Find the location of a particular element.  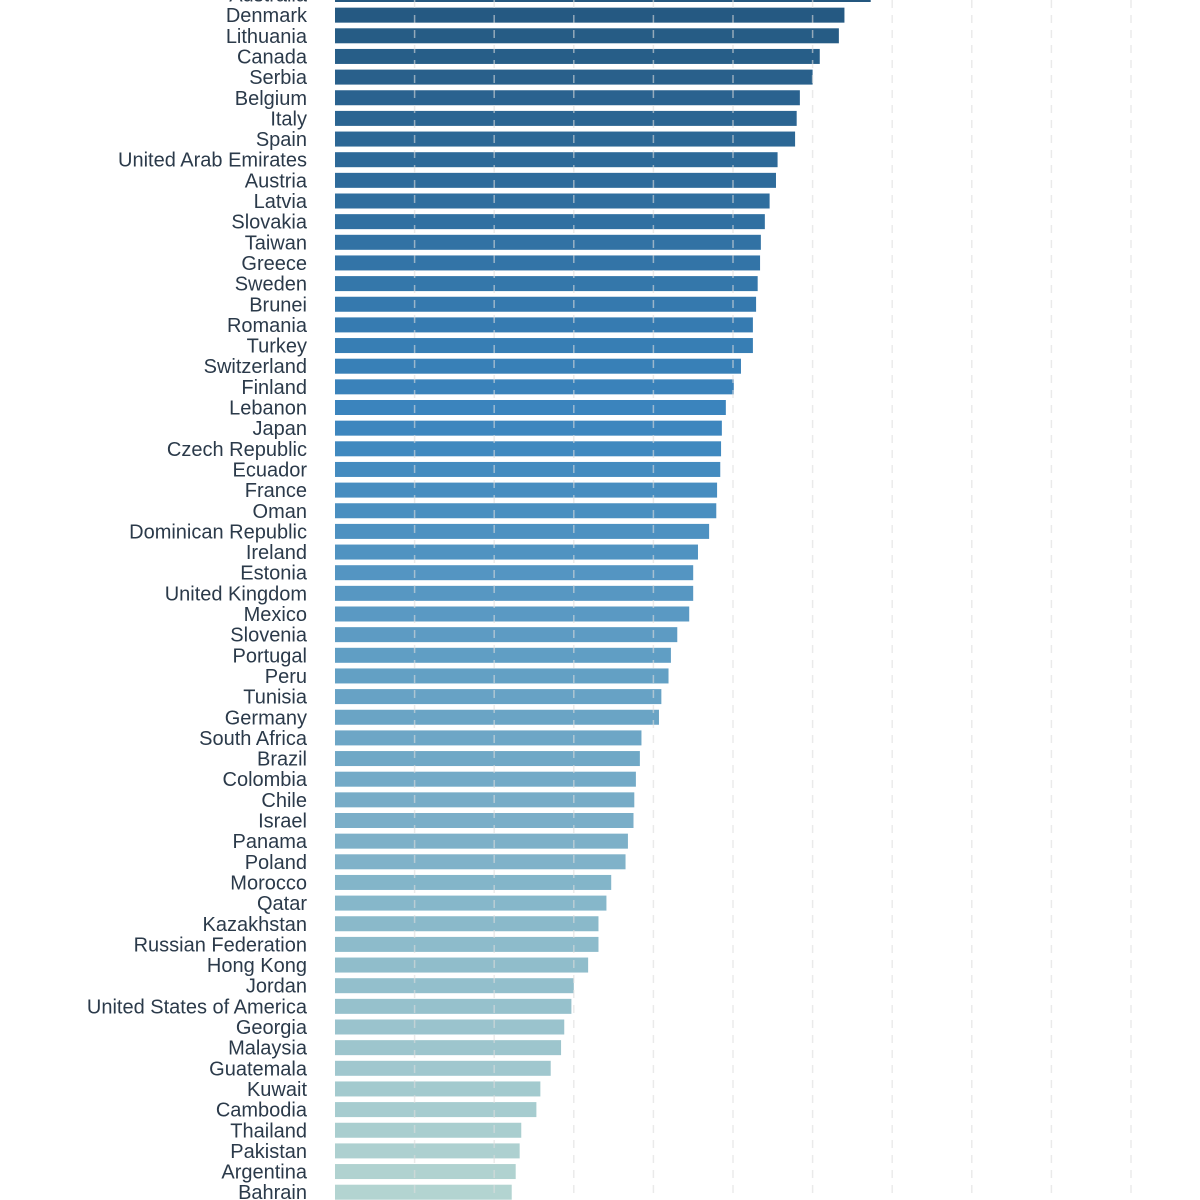

category-label: Serbia is located at coordinates (278, 78).